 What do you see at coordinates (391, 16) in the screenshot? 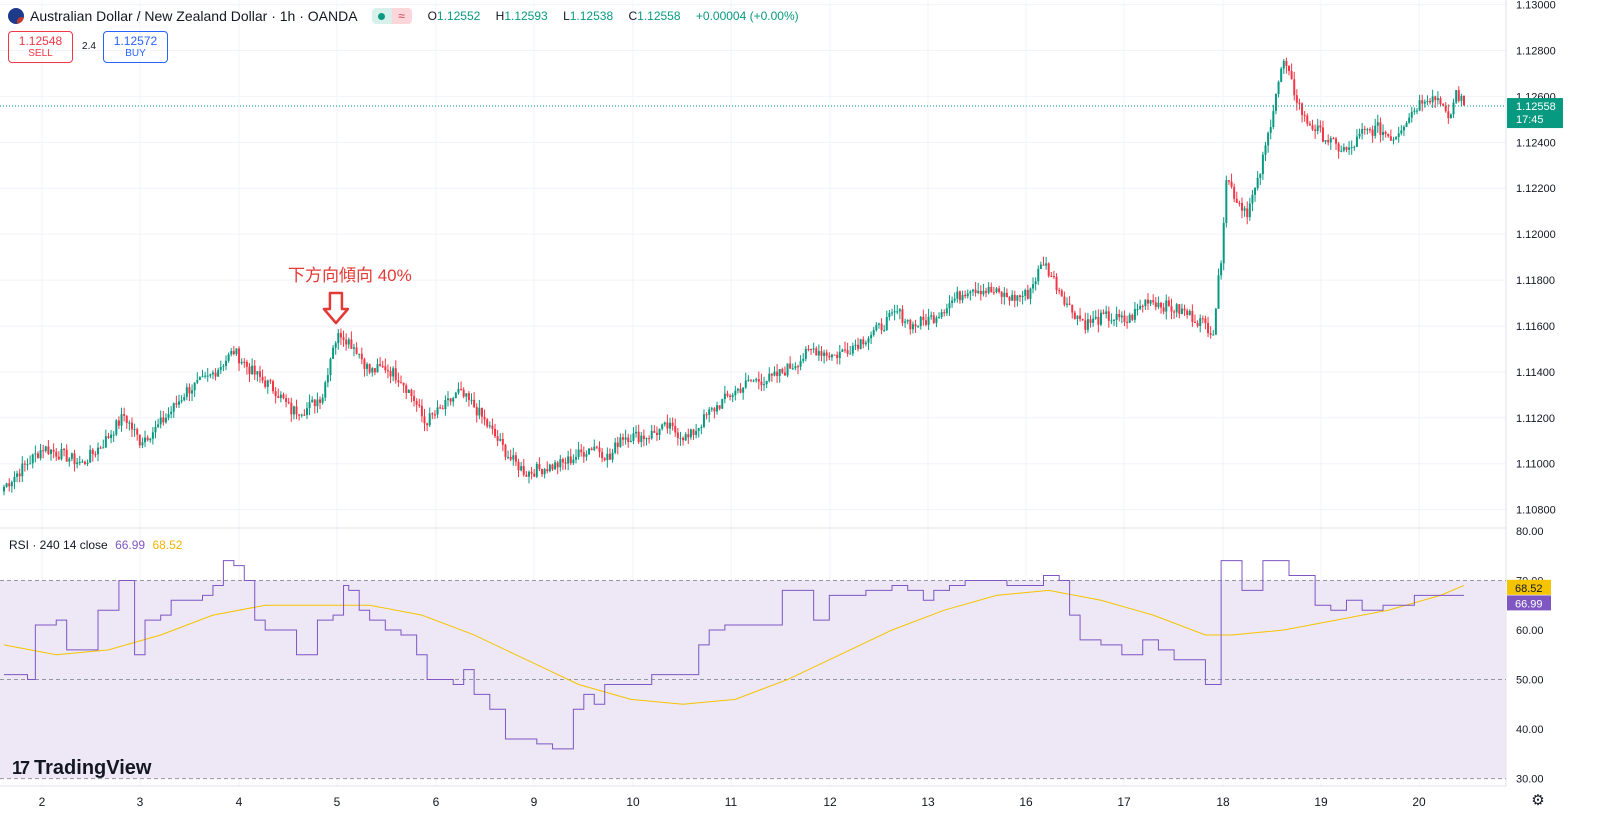
I see `market-status: ≈` at bounding box center [391, 16].